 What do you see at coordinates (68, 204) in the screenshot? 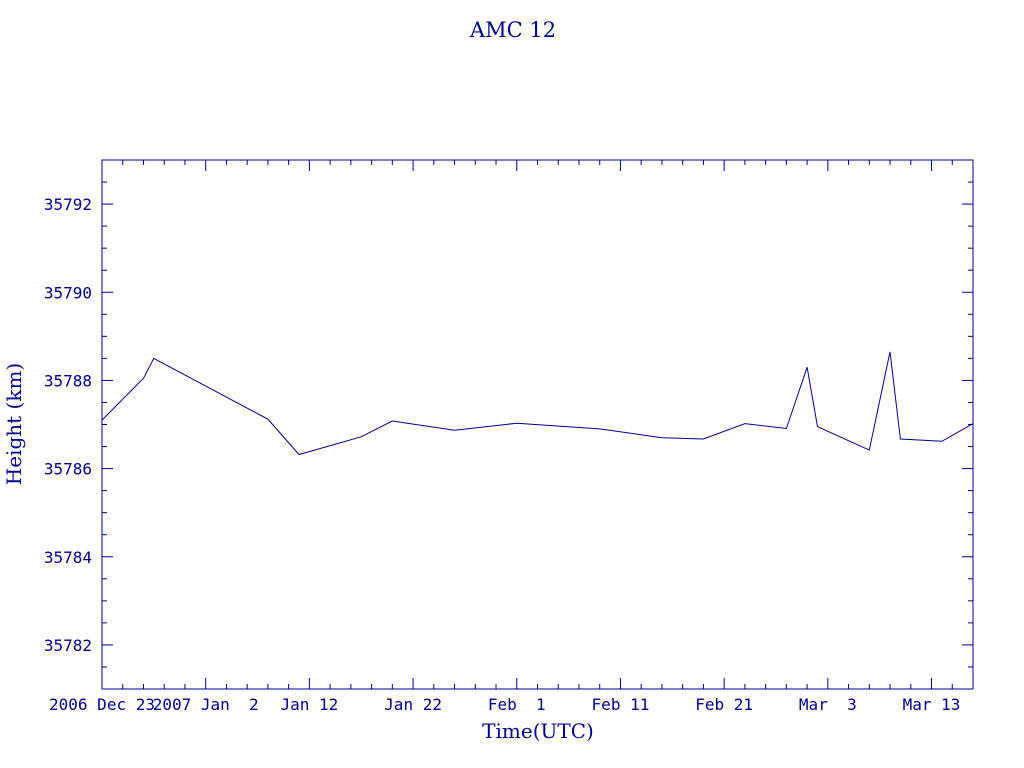
I see `y-tick-label: 35792` at bounding box center [68, 204].